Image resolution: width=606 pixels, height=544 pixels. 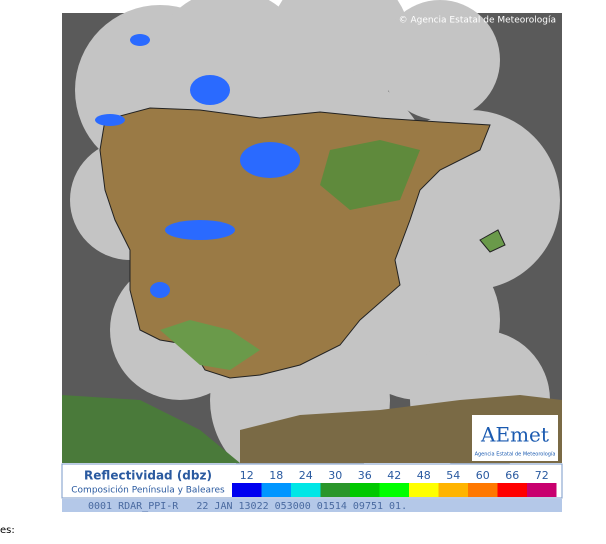 What do you see at coordinates (335, 475) in the screenshot?
I see `scale-label: 30` at bounding box center [335, 475].